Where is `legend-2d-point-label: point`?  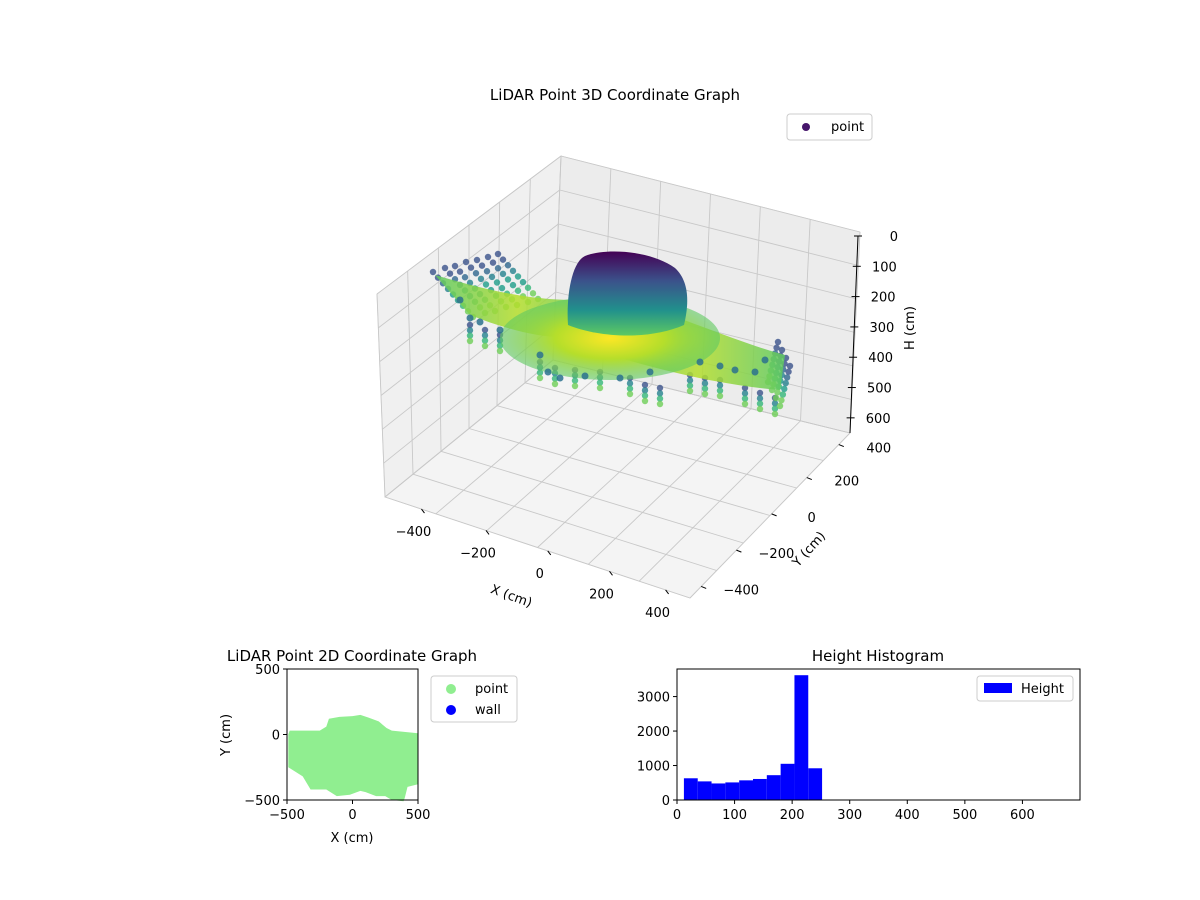
legend-2d-point-label: point is located at coordinates (491, 689).